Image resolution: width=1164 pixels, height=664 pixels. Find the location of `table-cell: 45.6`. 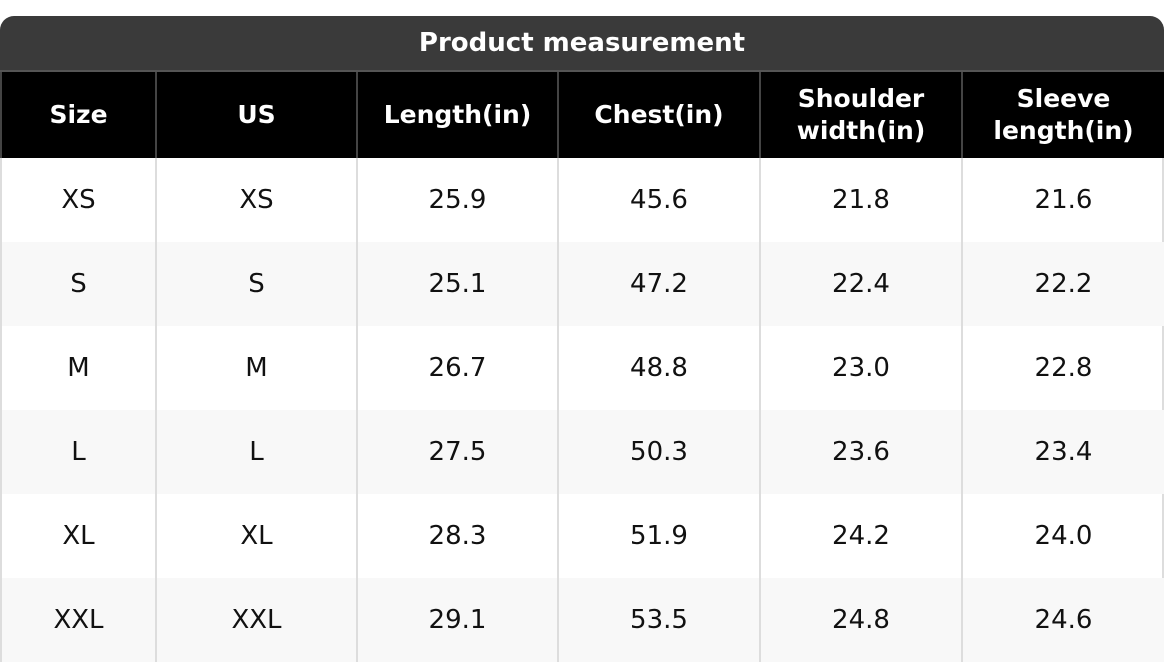

table-cell: 45.6 is located at coordinates (658, 200).